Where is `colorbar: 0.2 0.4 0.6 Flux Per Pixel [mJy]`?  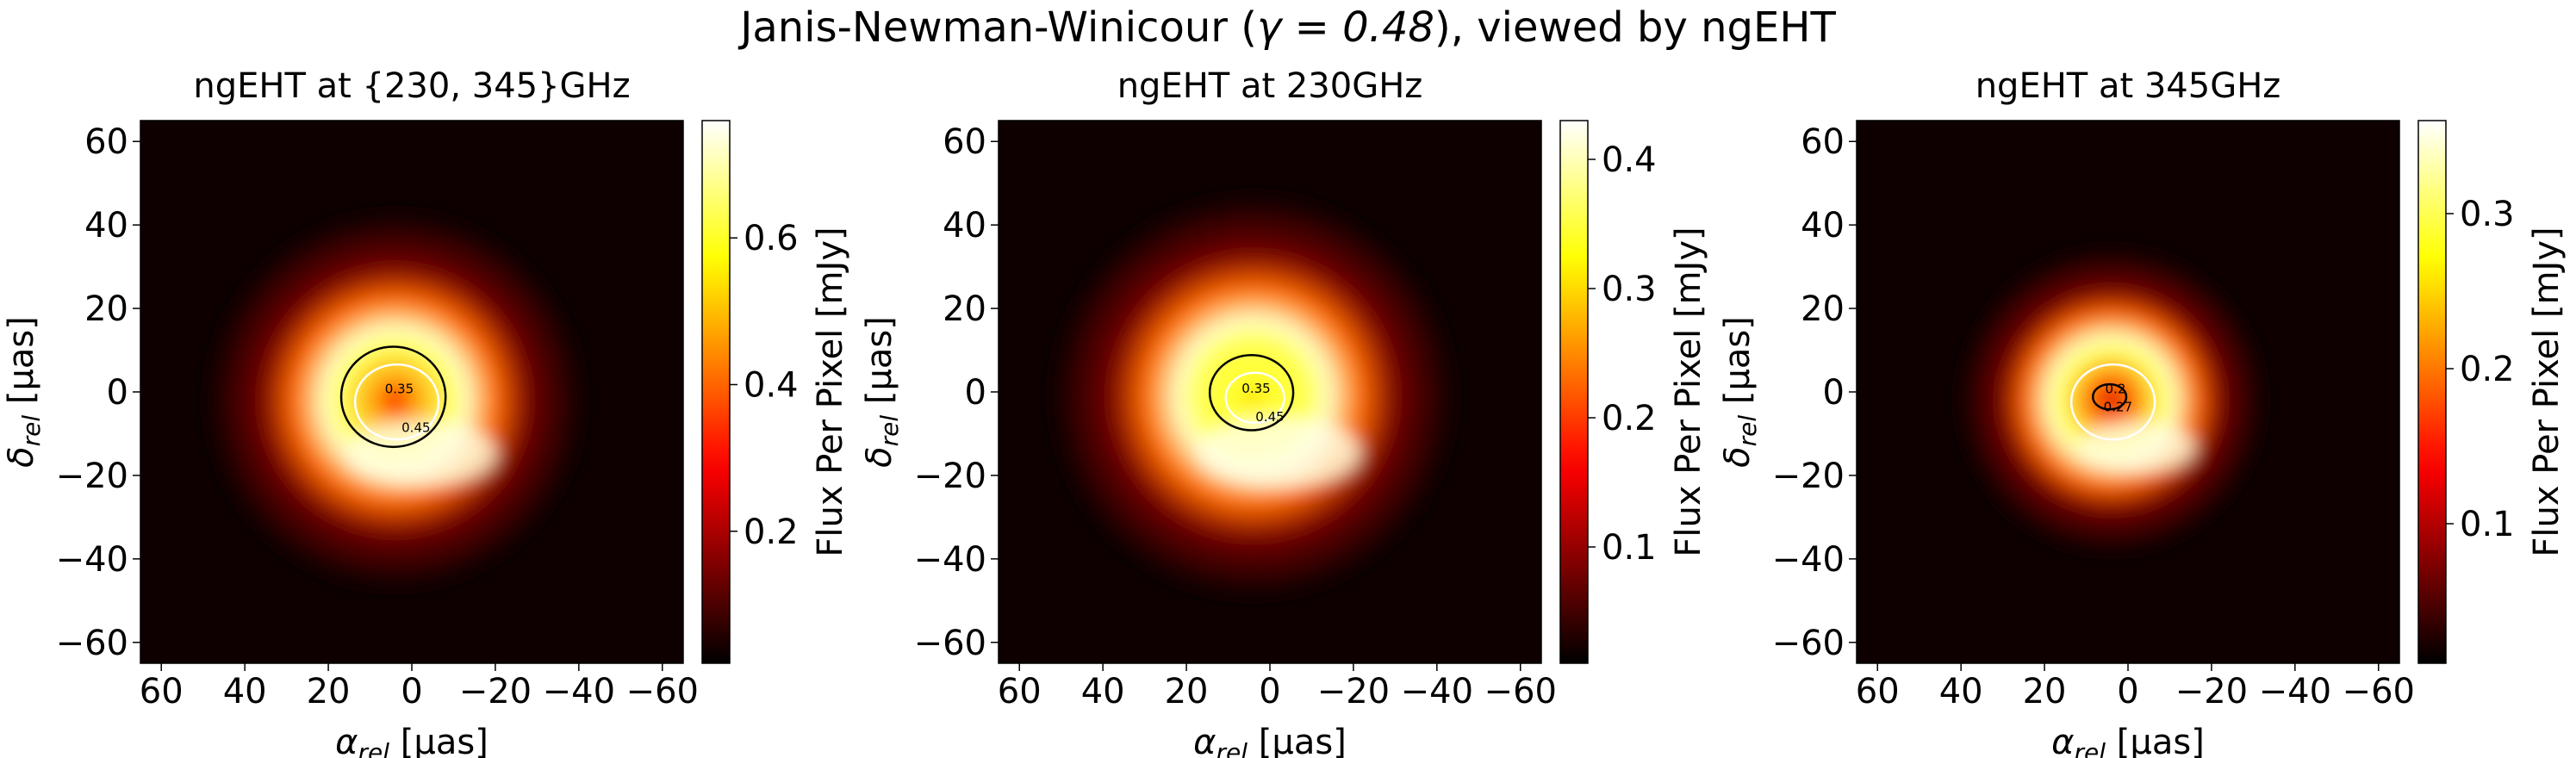
colorbar: 0.2 0.4 0.6 Flux Per Pixel [mJy] is located at coordinates (776, 392).